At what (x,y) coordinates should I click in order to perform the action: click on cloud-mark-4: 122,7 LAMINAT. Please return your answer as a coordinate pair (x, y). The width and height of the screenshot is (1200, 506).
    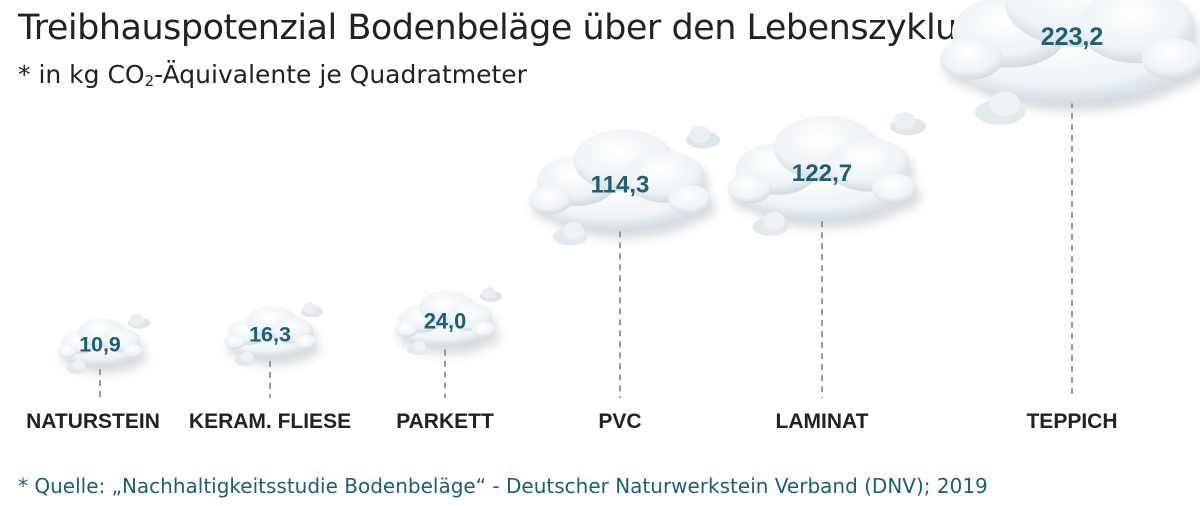
    Looking at the image, I should click on (827, 272).